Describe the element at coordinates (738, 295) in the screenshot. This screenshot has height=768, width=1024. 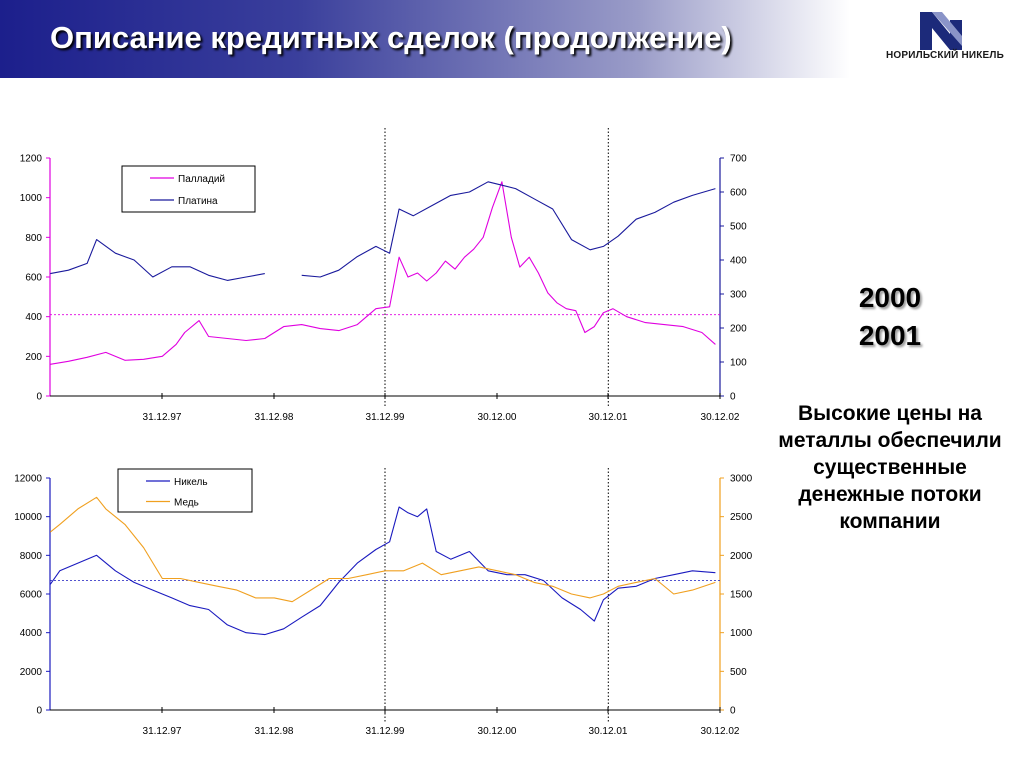
I see `right-axis-tick-label: 300` at that location.